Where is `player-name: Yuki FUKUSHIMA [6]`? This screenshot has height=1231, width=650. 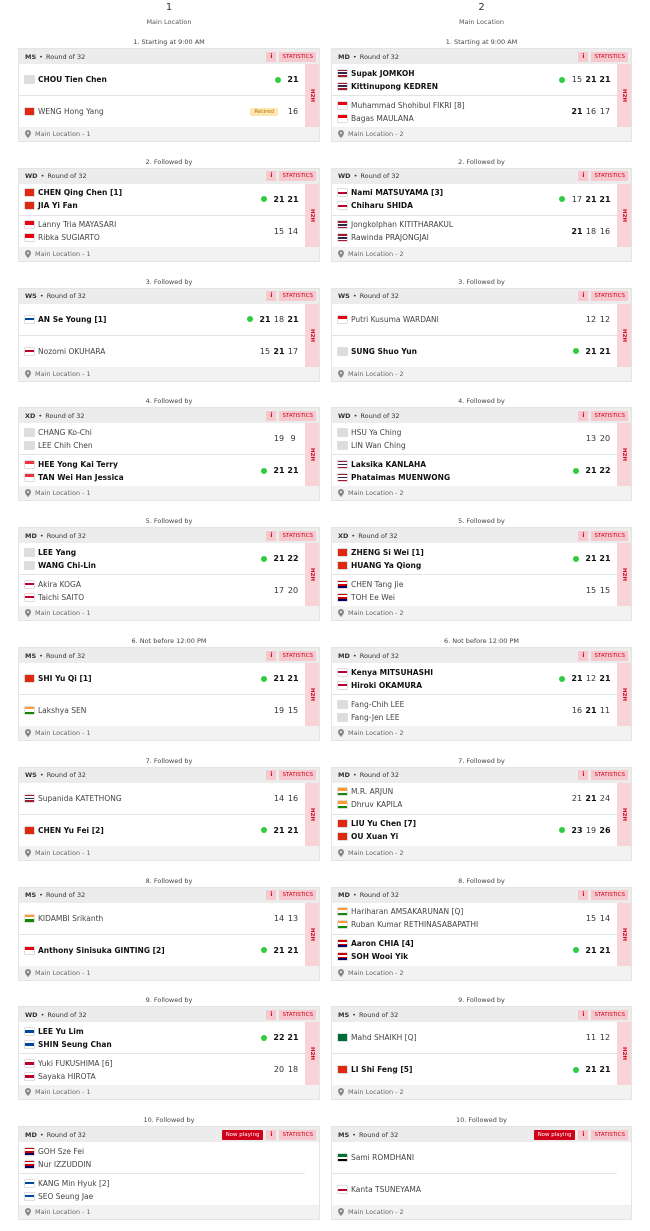
player-name: Yuki FUKUSHIMA [6] is located at coordinates (75, 1063).